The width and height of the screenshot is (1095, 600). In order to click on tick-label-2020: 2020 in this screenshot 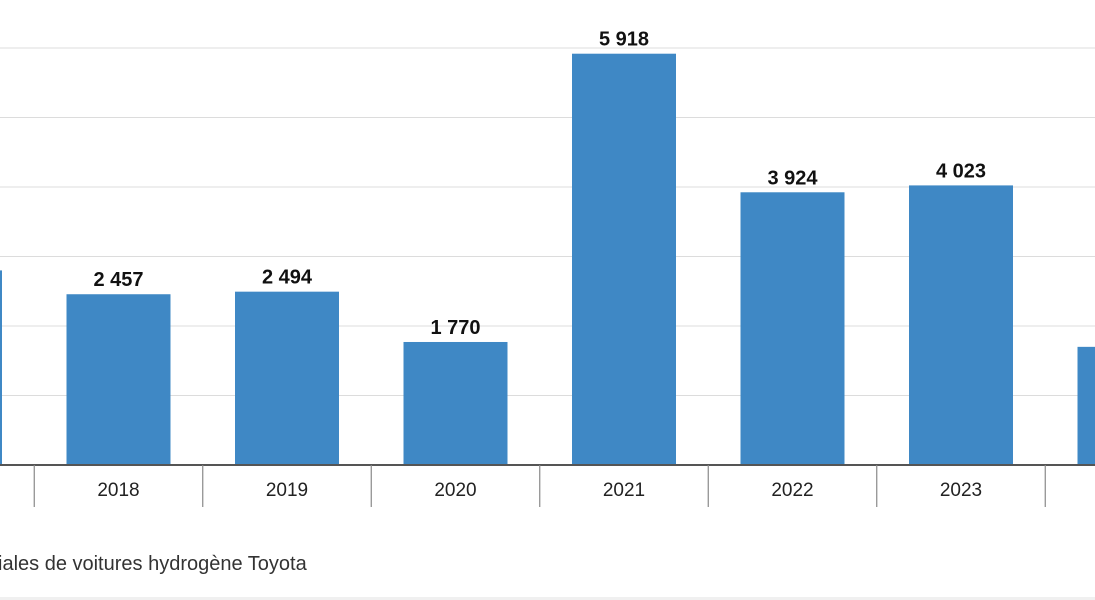, I will do `click(455, 490)`.